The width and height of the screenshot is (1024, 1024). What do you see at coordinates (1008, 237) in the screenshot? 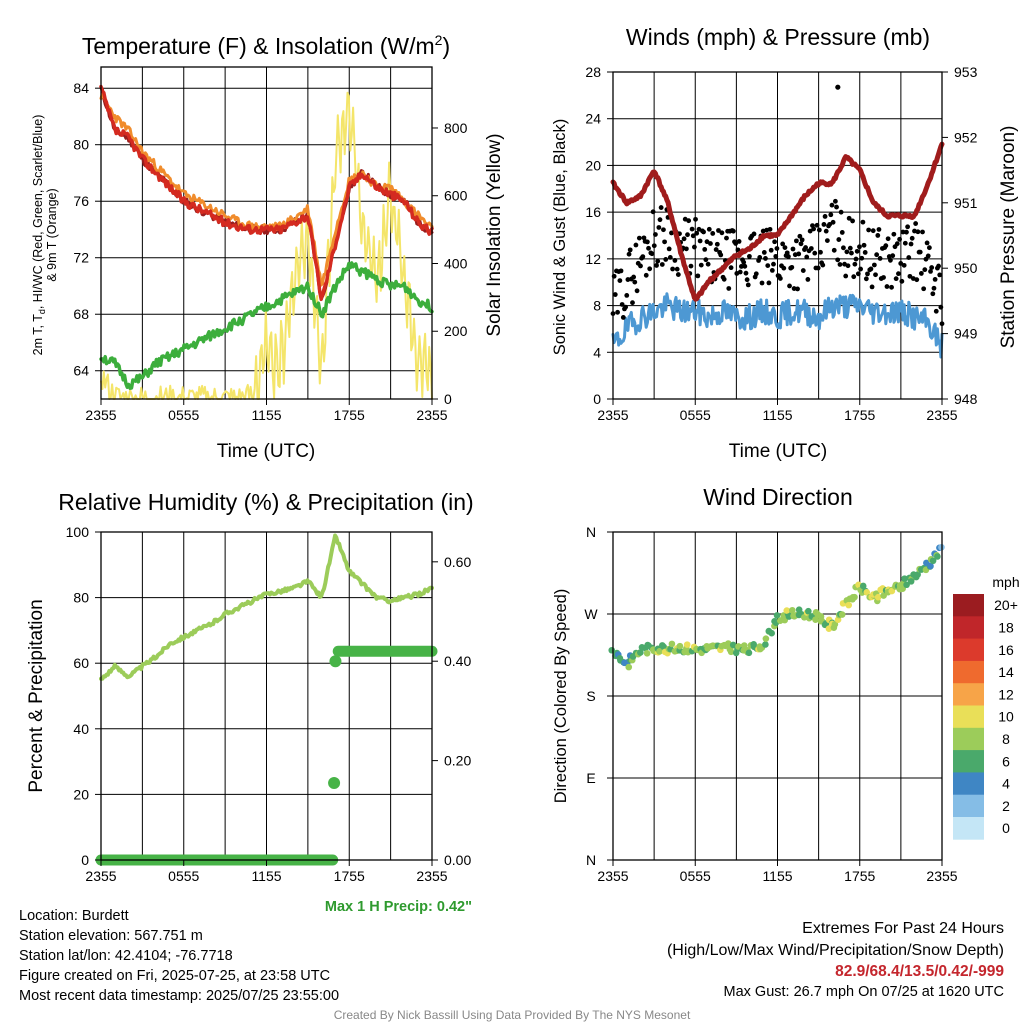
I see `wind-y2-label: Station Pressure (Maroon)` at bounding box center [1008, 237].